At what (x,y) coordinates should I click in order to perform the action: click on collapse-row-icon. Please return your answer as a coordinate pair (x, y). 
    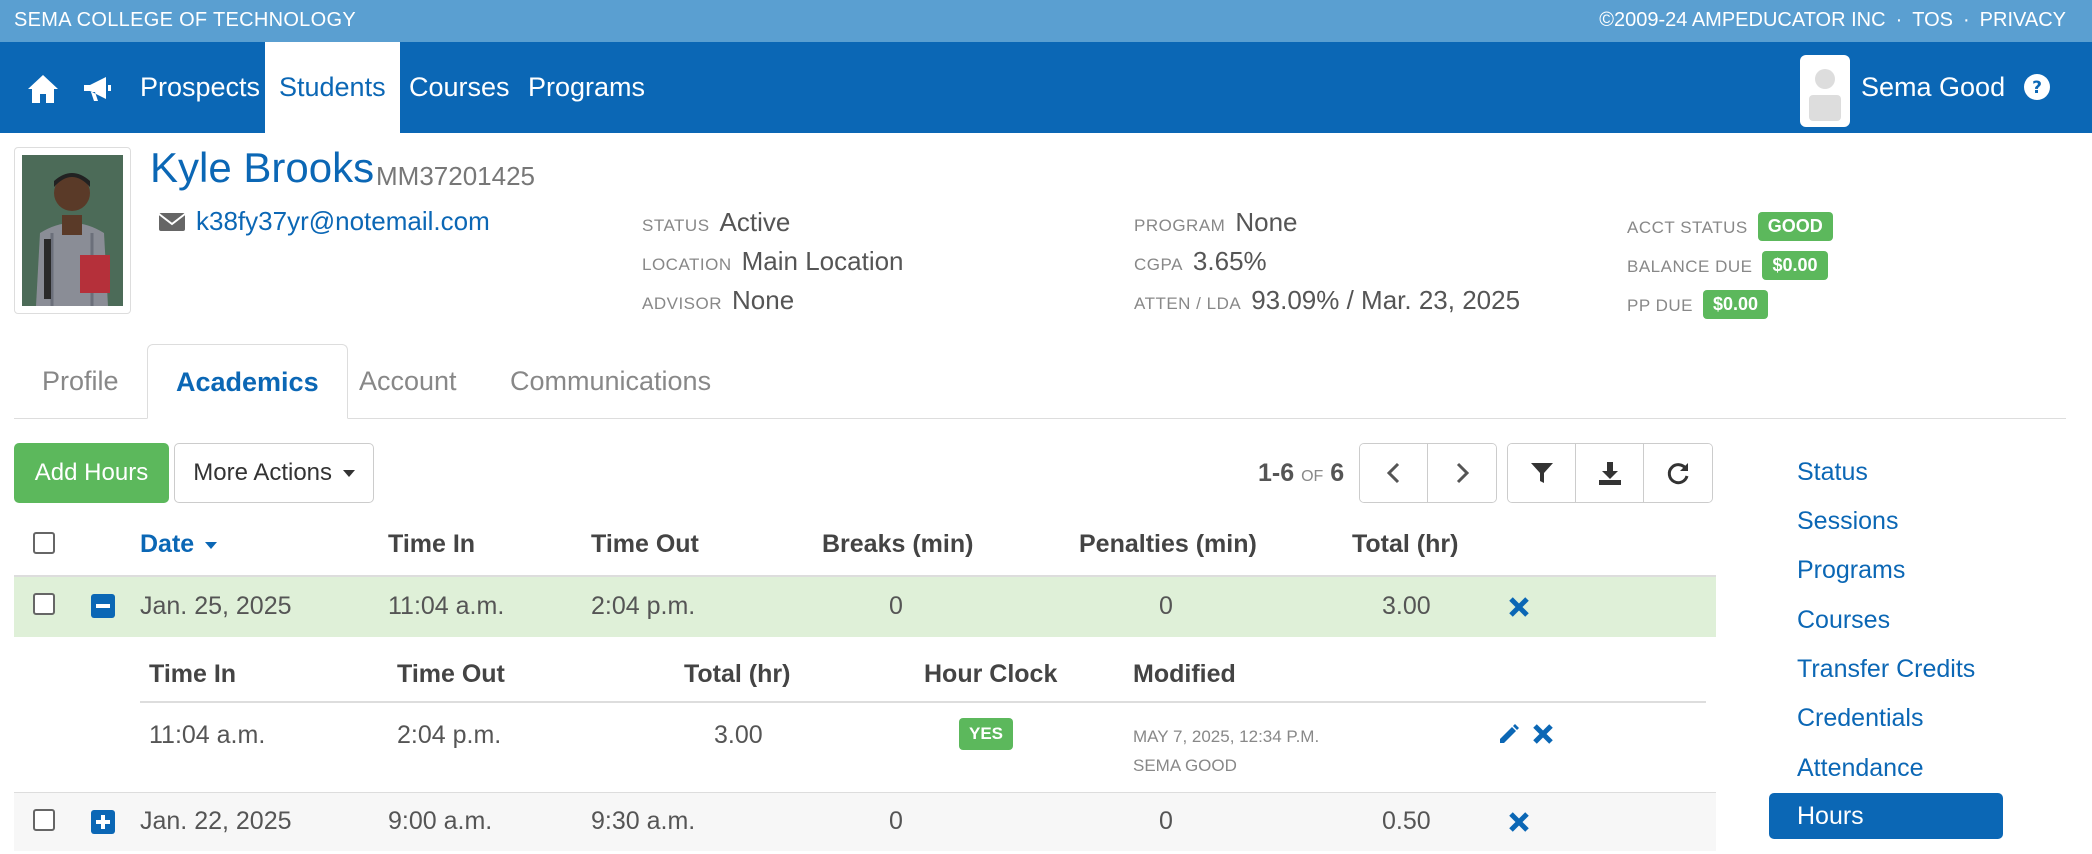
    Looking at the image, I should click on (103, 606).